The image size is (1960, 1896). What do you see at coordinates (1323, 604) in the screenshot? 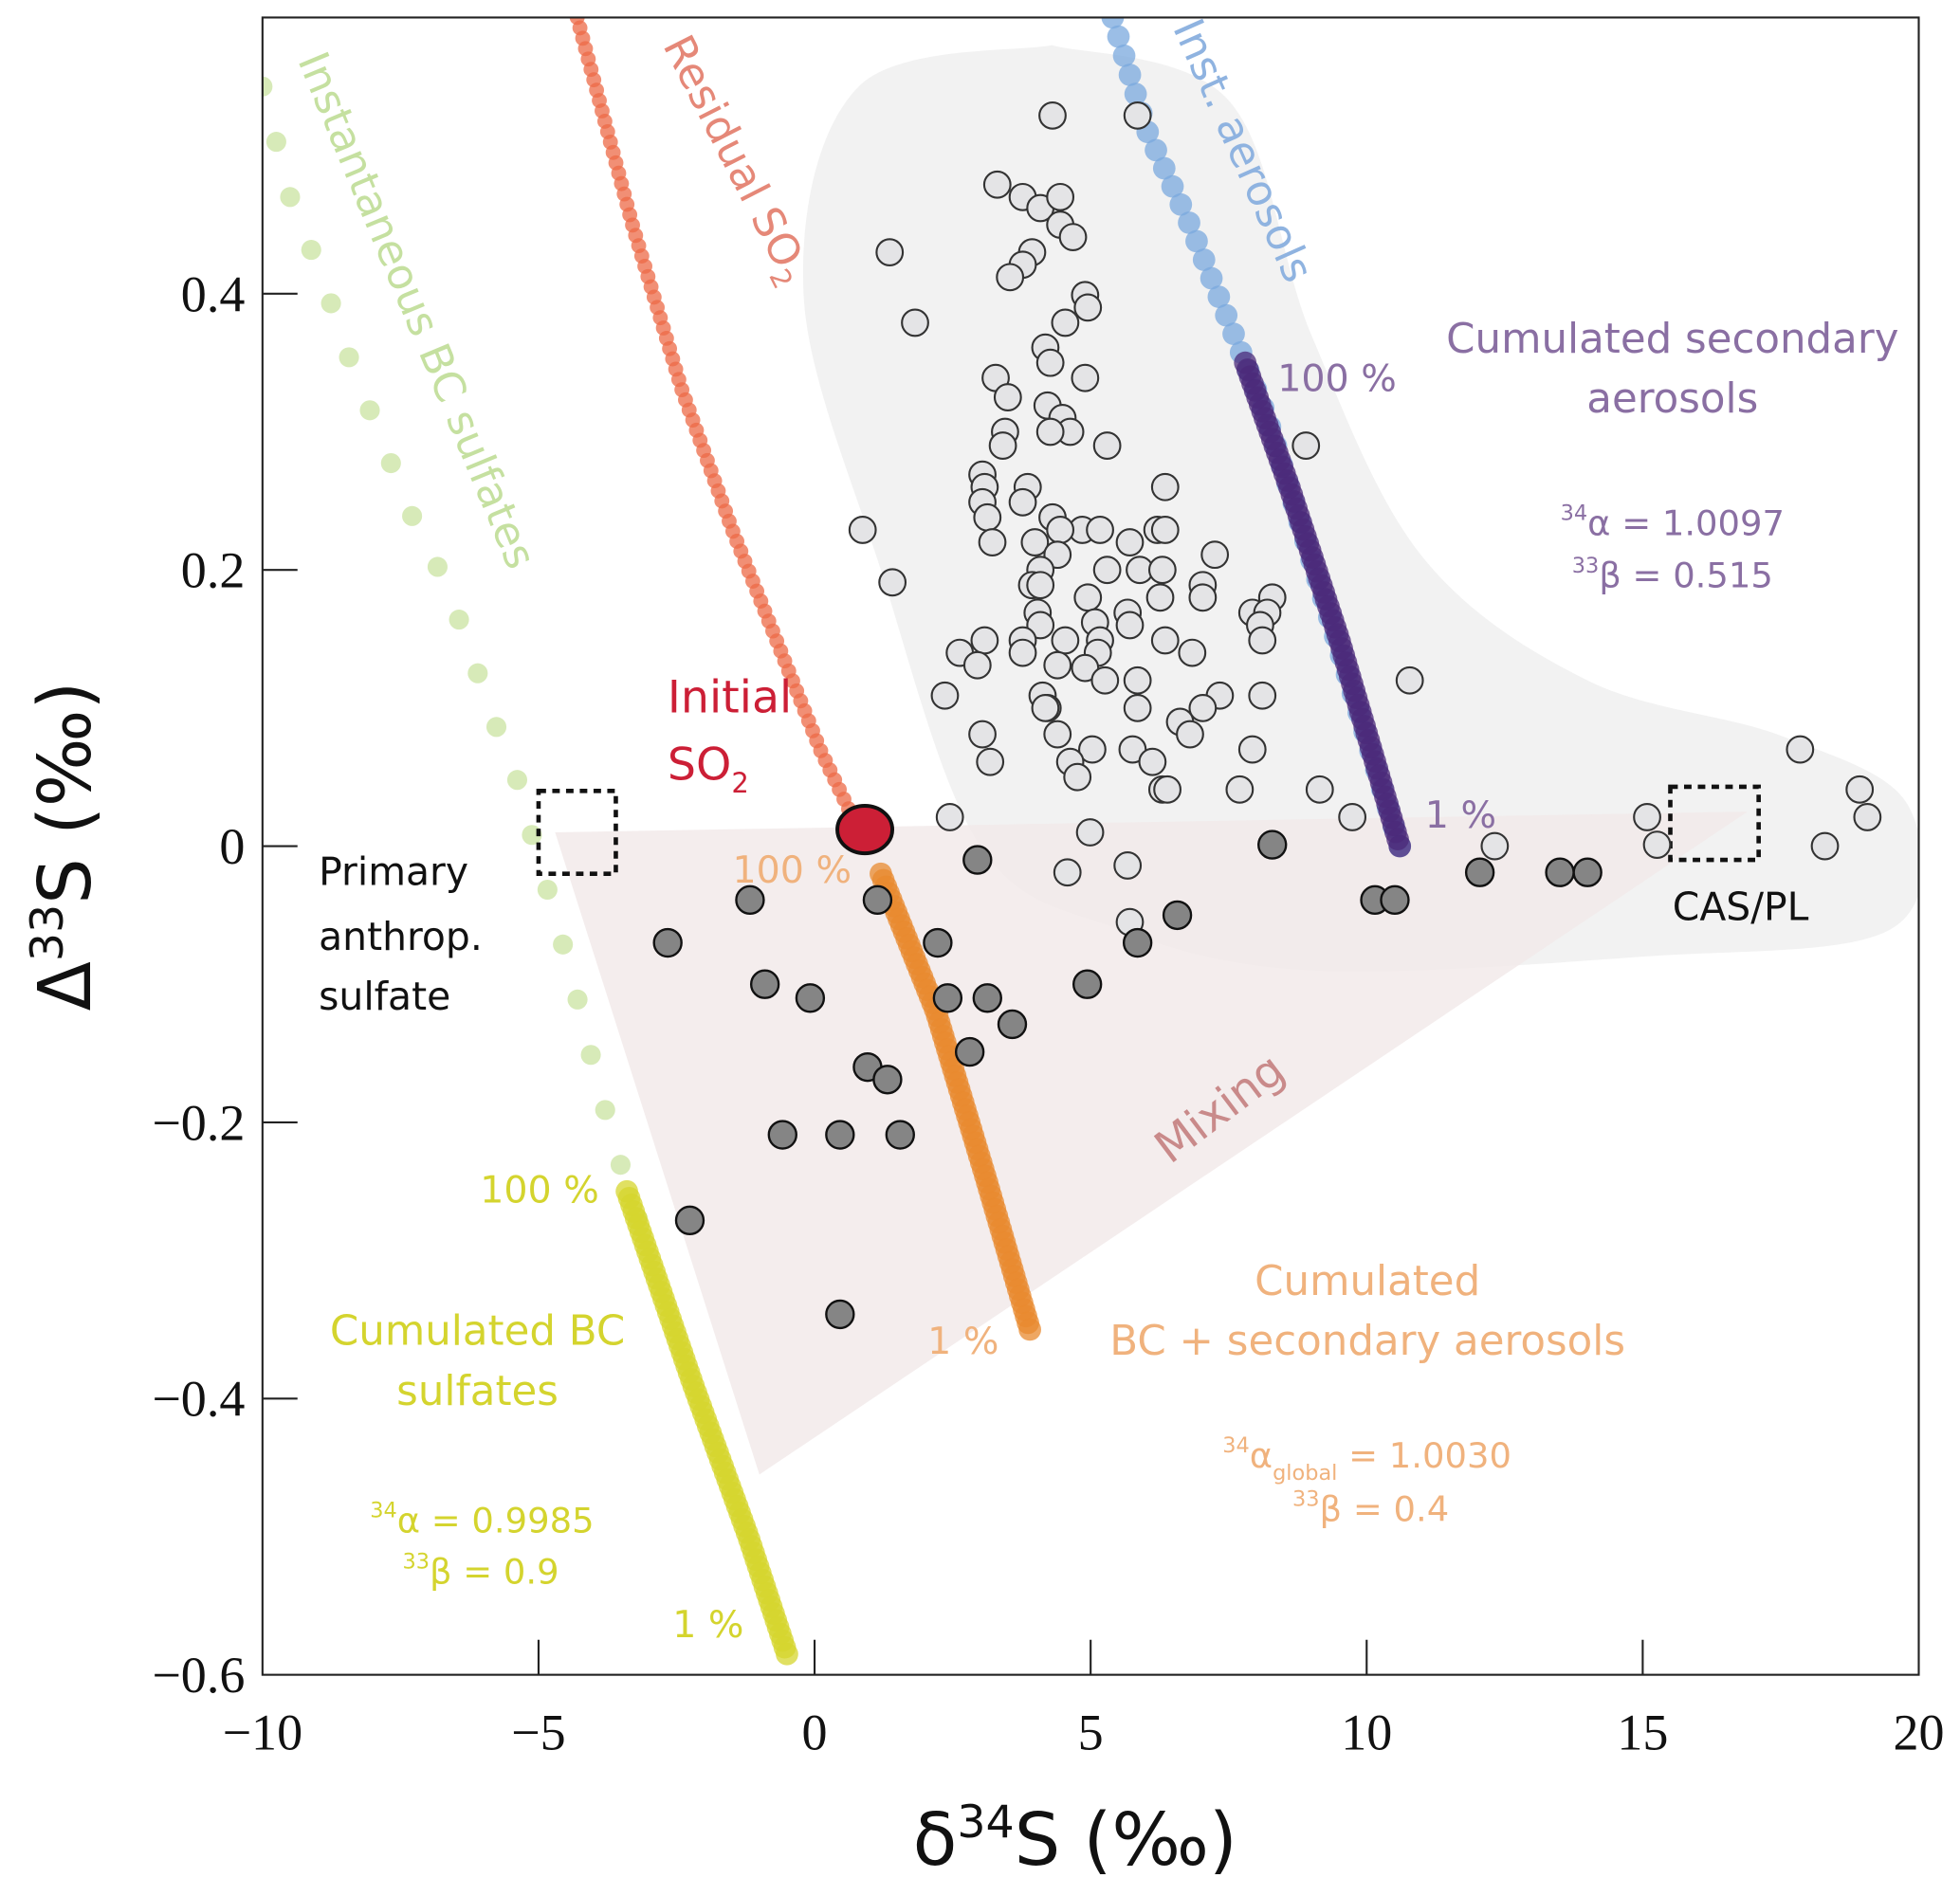
I see `curve-cum_secondary` at bounding box center [1323, 604].